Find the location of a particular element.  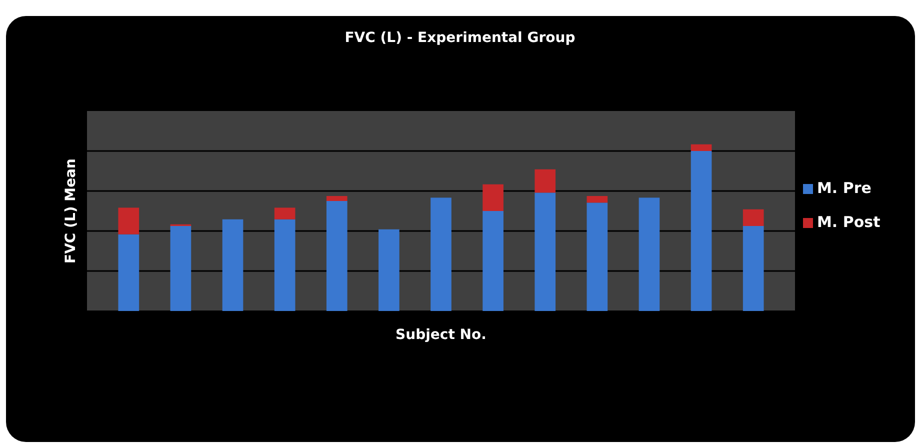

legend-label: M. Pre is located at coordinates (844, 188).